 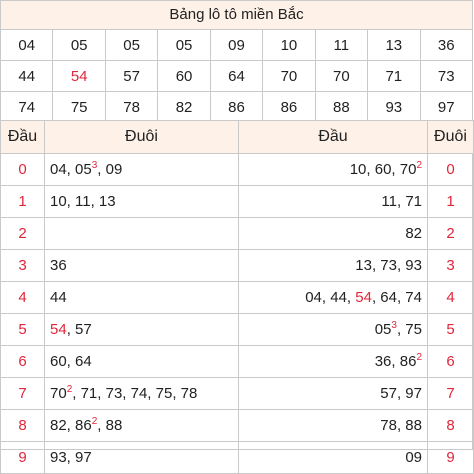 I want to click on table-row: 2 82 2, so click(x=237, y=233).